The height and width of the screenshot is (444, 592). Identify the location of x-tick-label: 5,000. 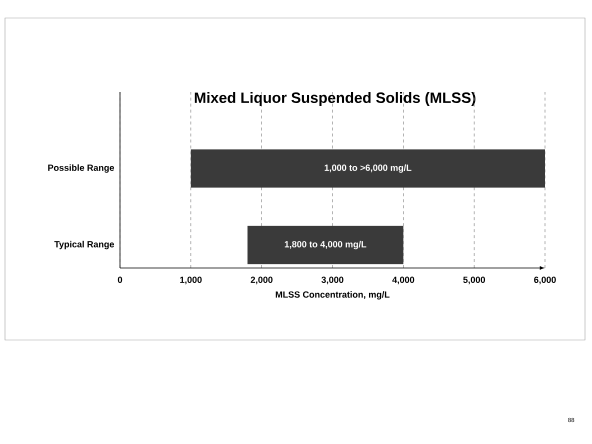
(474, 280).